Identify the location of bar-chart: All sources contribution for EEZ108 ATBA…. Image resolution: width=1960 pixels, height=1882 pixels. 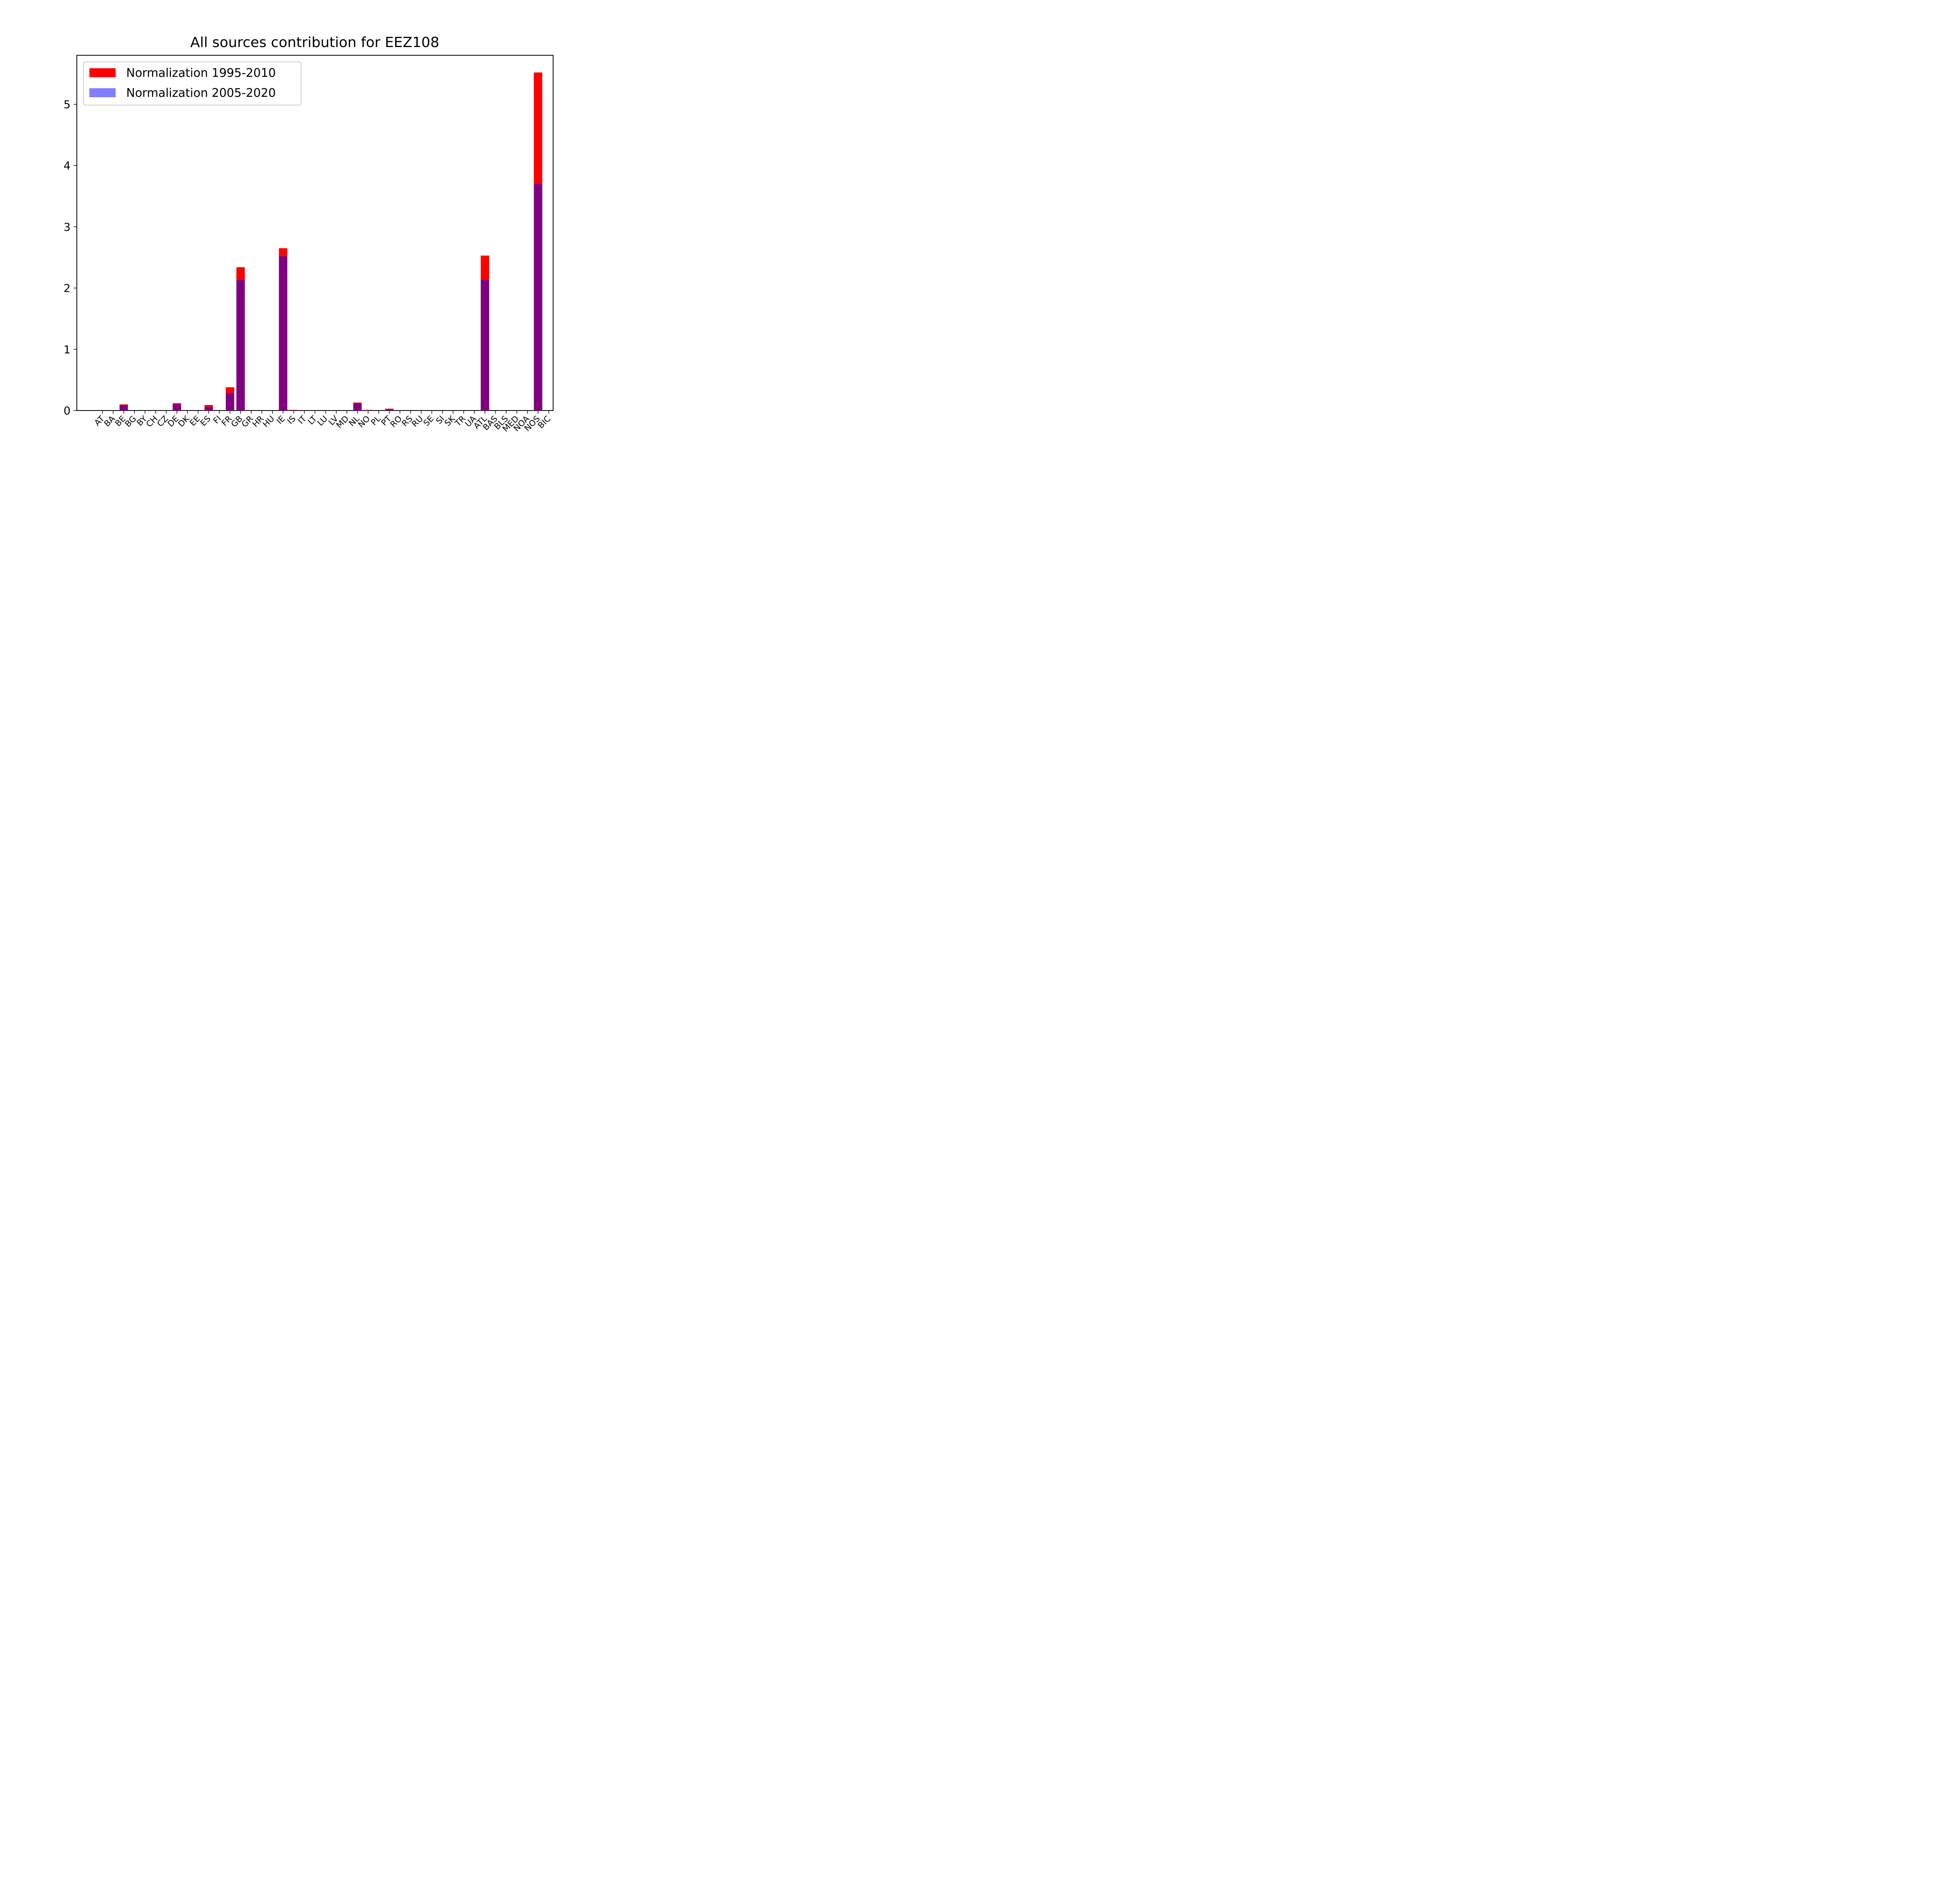
(309, 234).